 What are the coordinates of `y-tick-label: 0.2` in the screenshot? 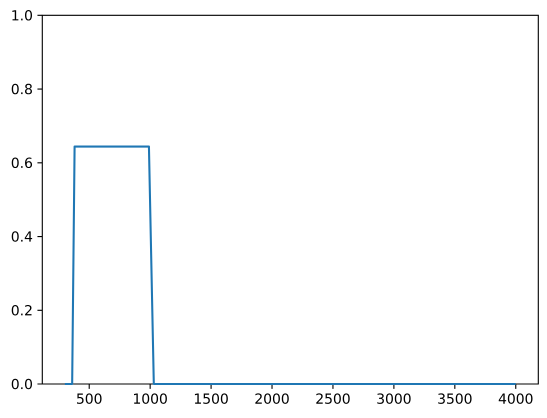 It's located at (22, 310).